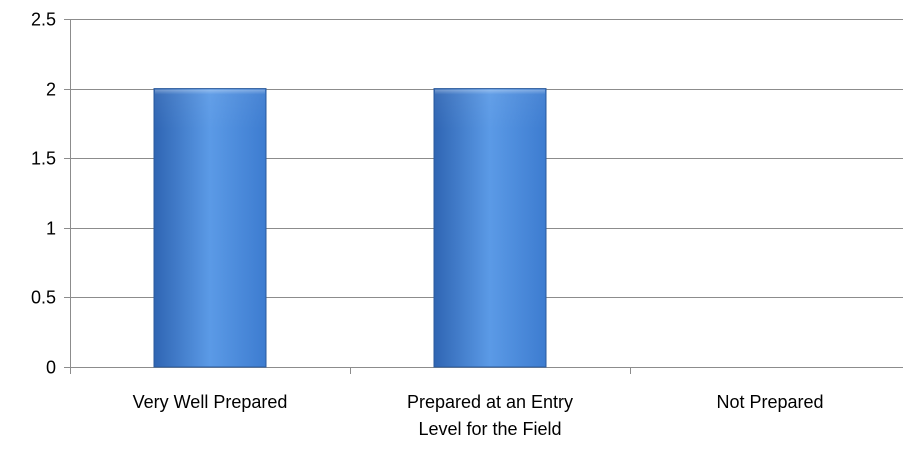 The height and width of the screenshot is (449, 903). Describe the element at coordinates (51, 229) in the screenshot. I see `y-tick-label: 1` at that location.